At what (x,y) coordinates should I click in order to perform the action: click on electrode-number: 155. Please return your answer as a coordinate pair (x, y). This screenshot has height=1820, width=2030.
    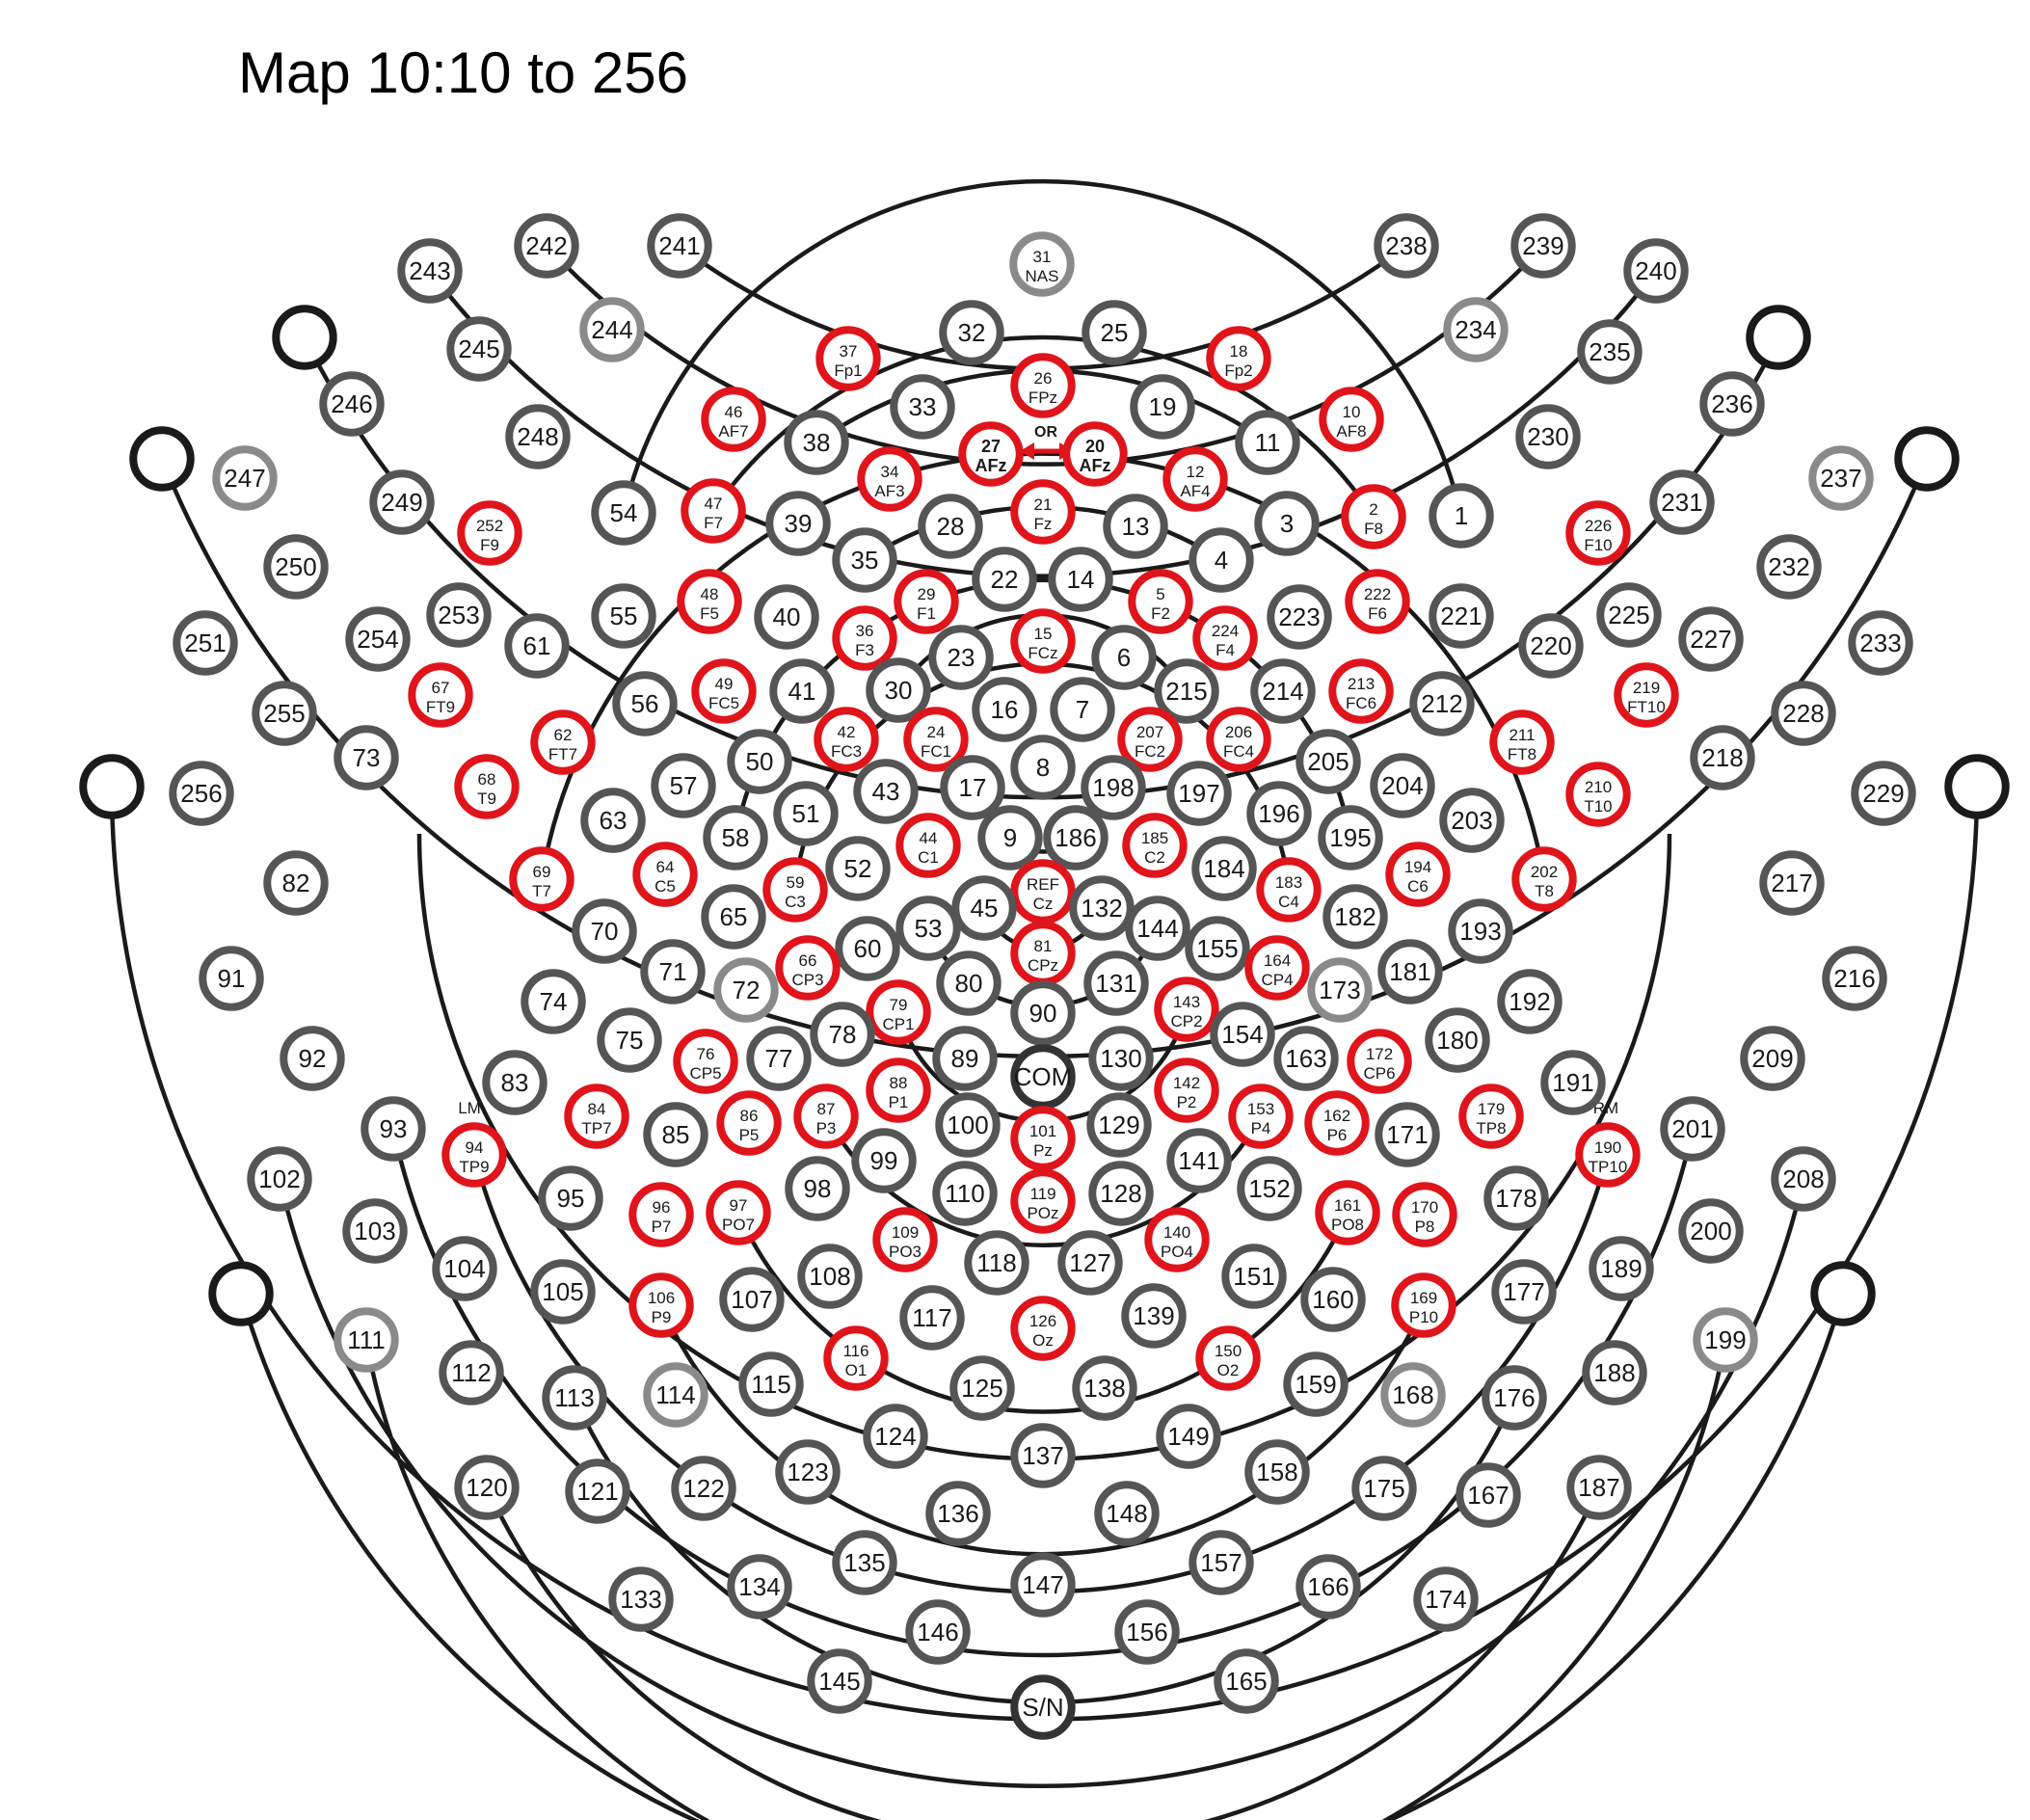
    Looking at the image, I should click on (1217, 949).